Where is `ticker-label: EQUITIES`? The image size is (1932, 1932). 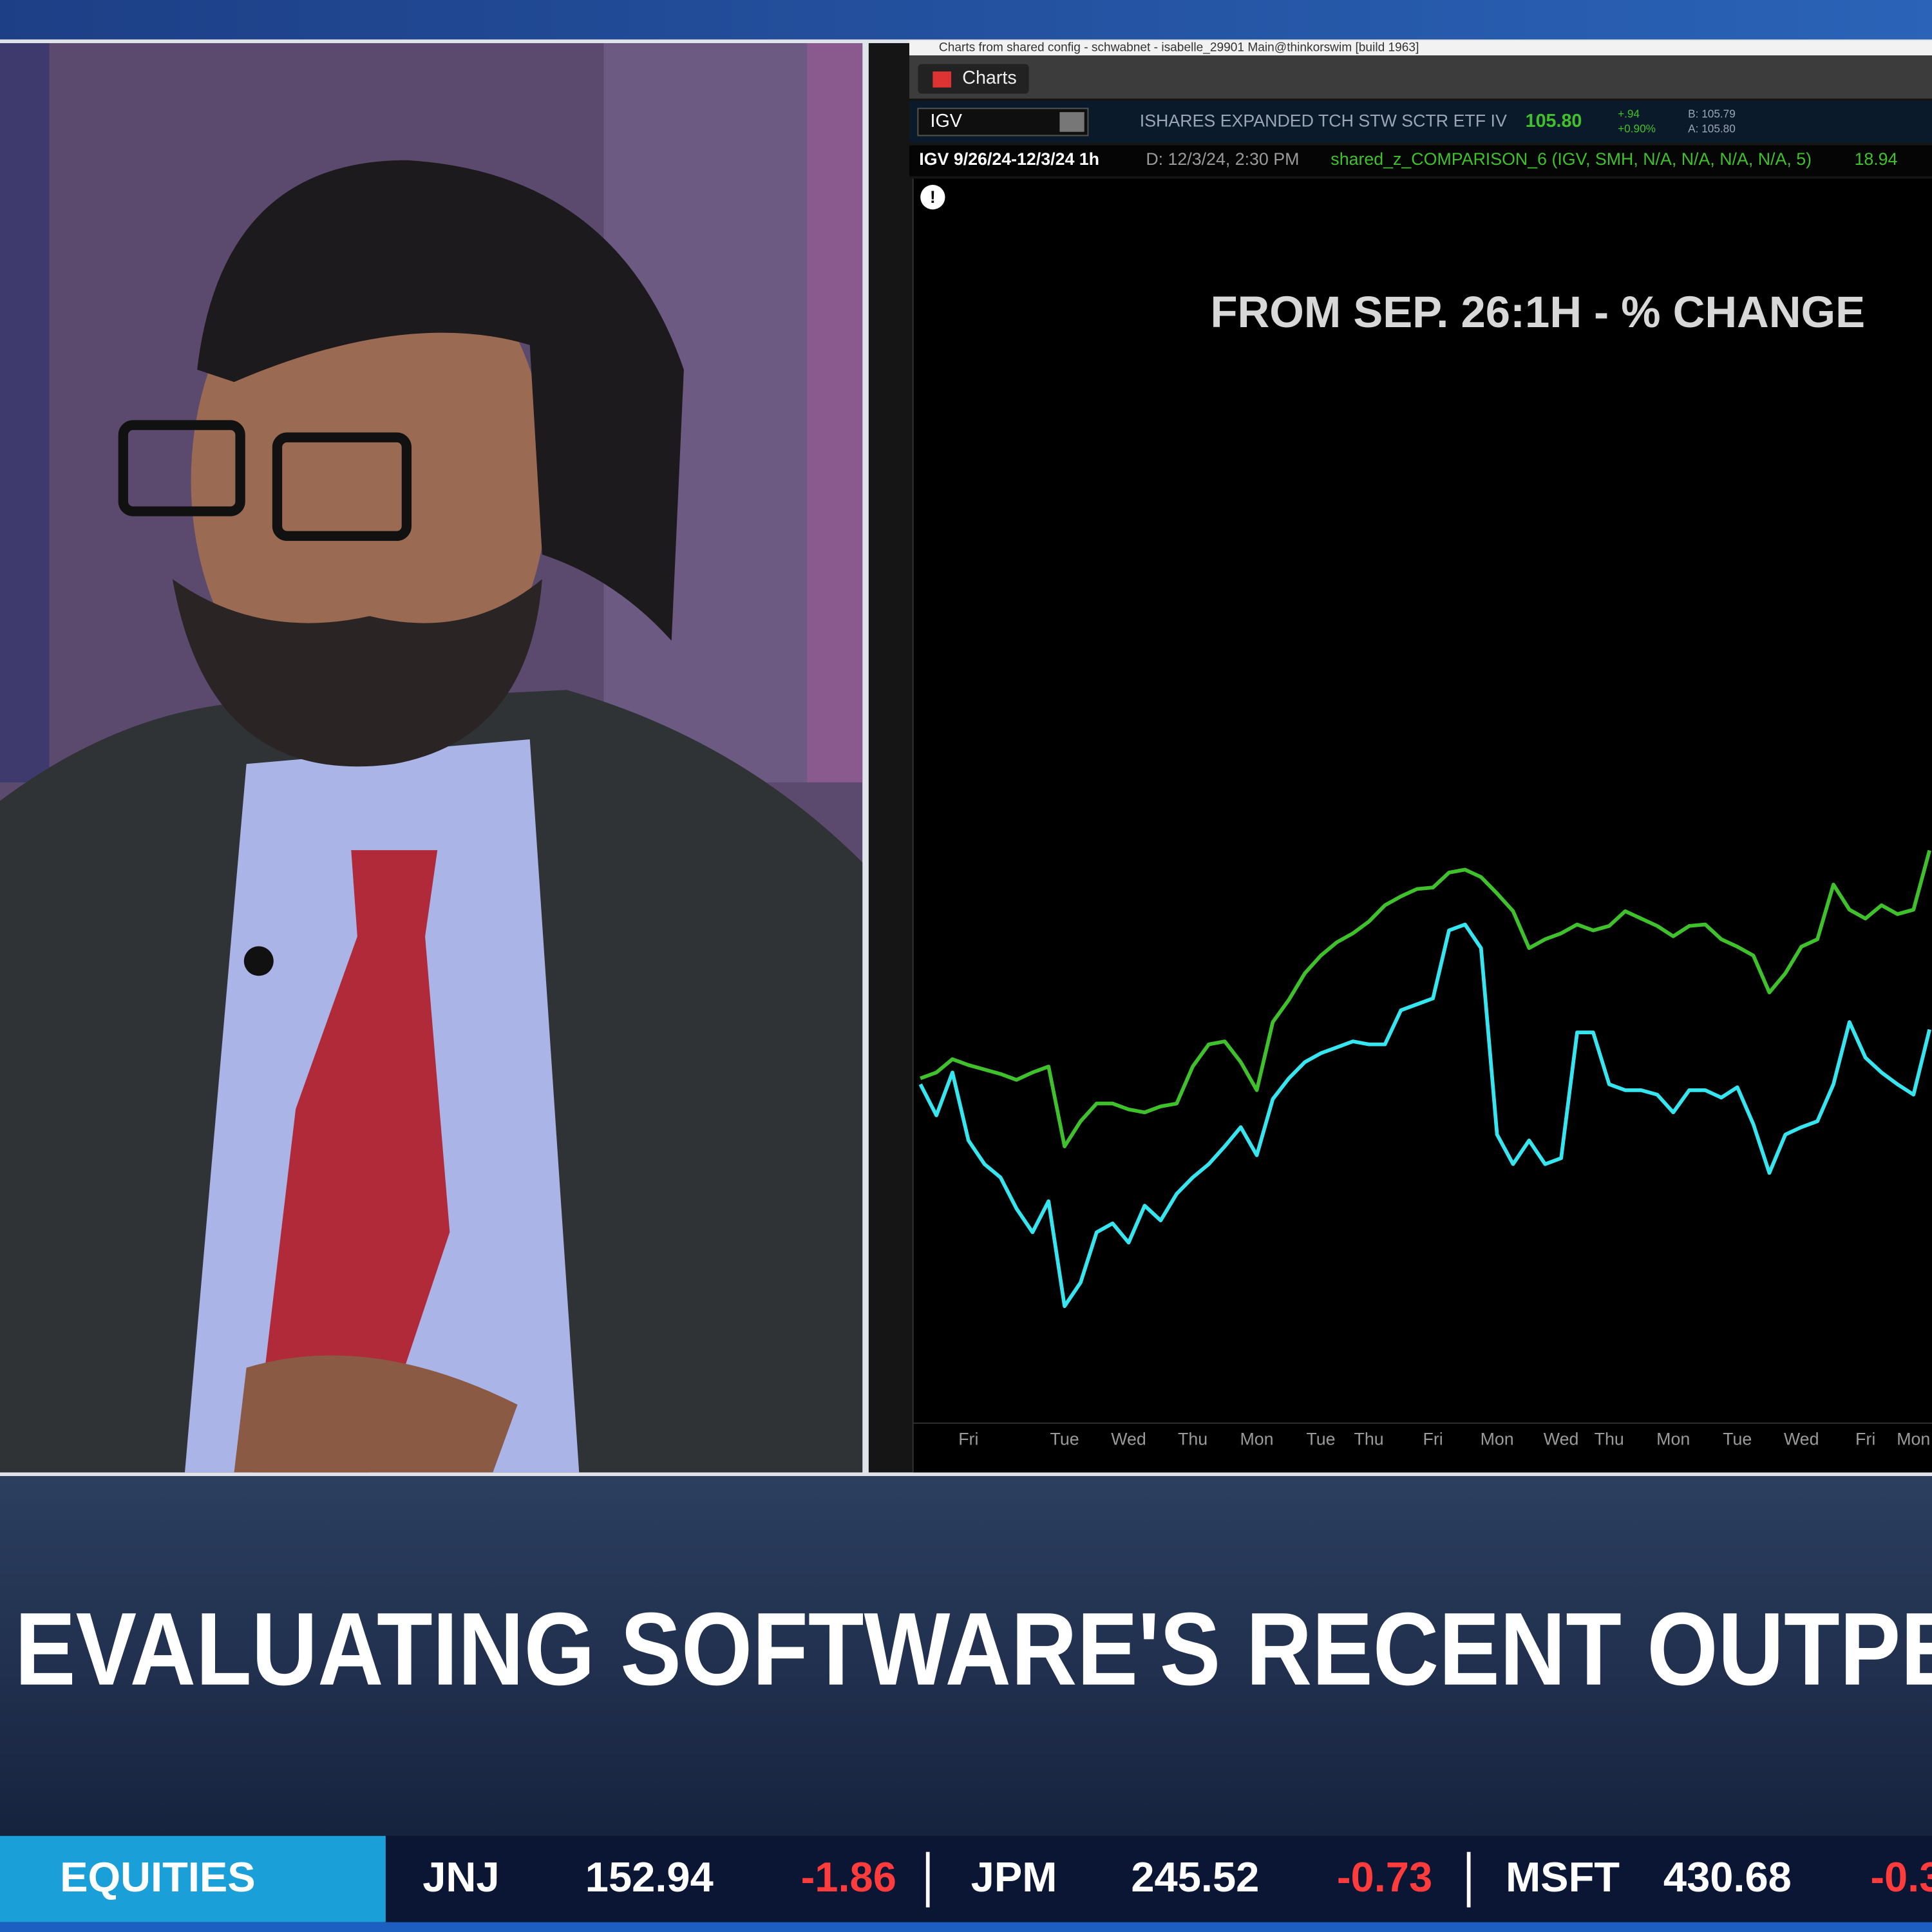 ticker-label: EQUITIES is located at coordinates (158, 1876).